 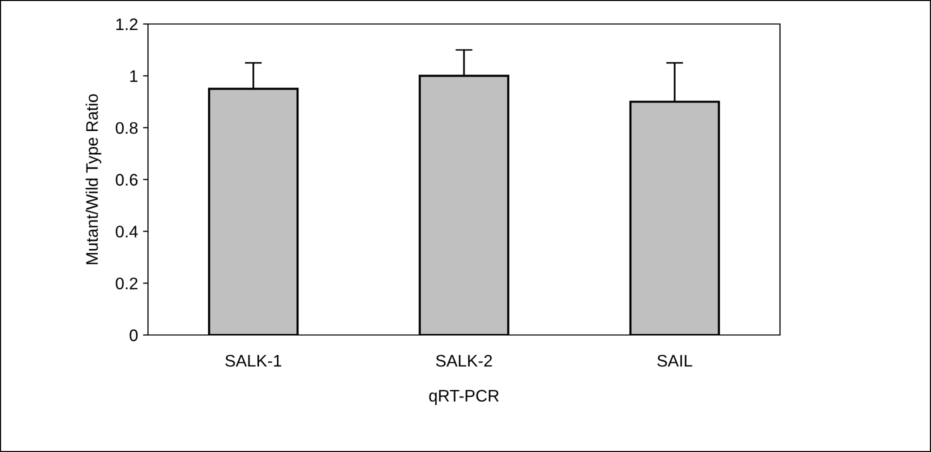 I want to click on y-tick-label: 0.4, so click(x=127, y=232).